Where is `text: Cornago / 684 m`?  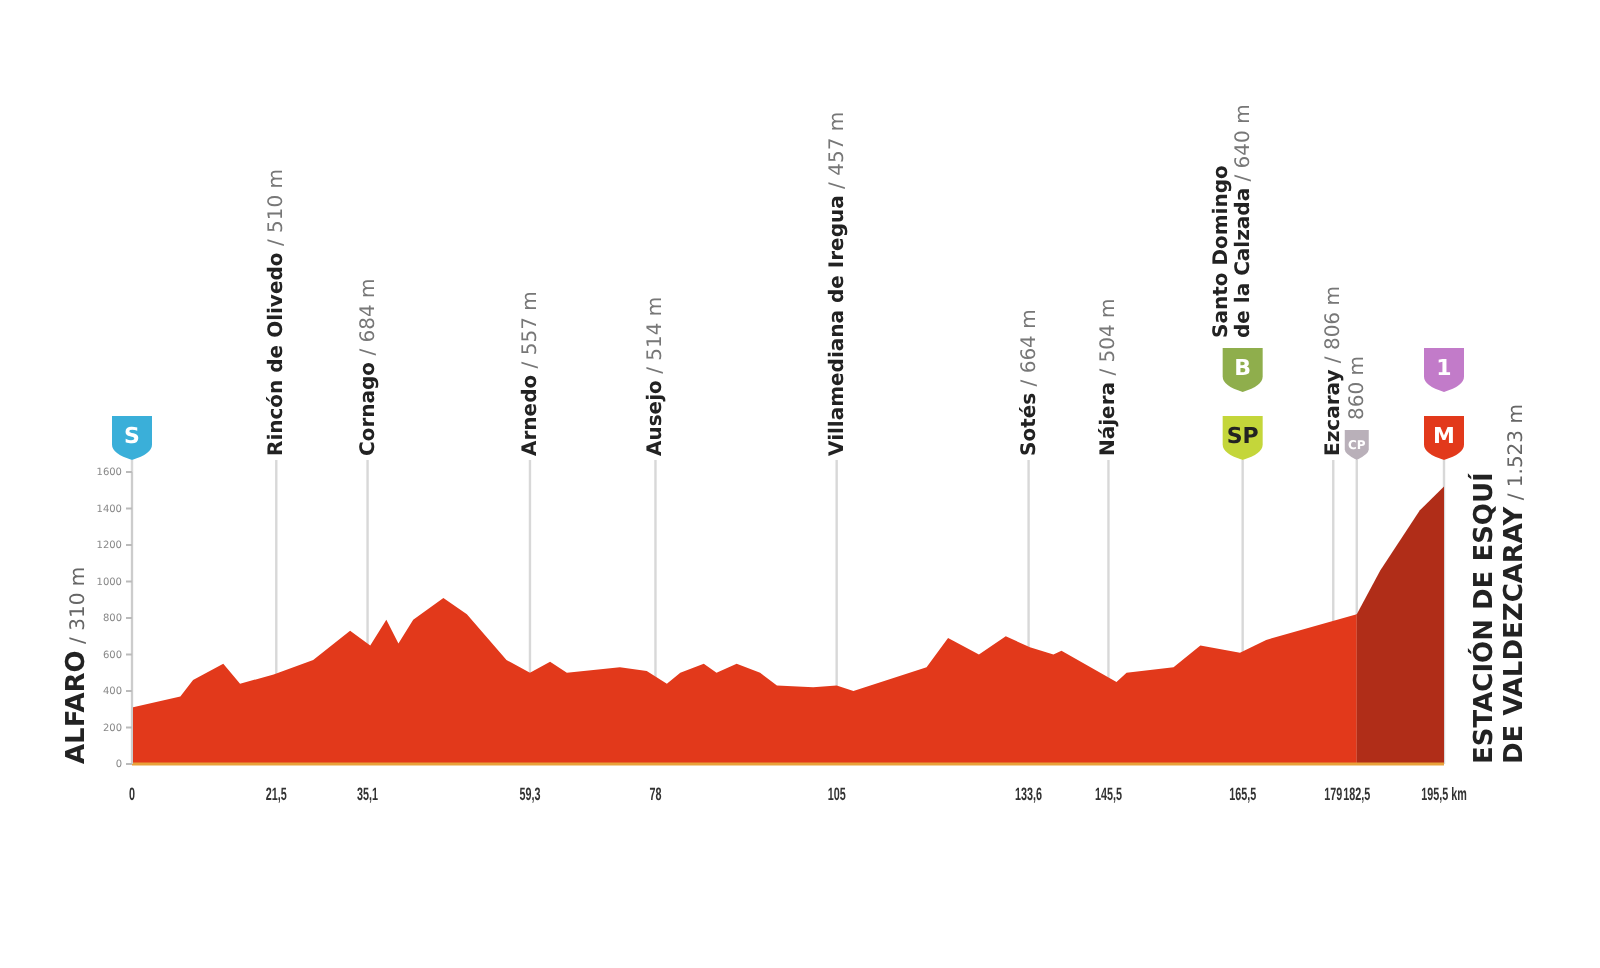
text: Cornago / 684 m is located at coordinates (368, 367).